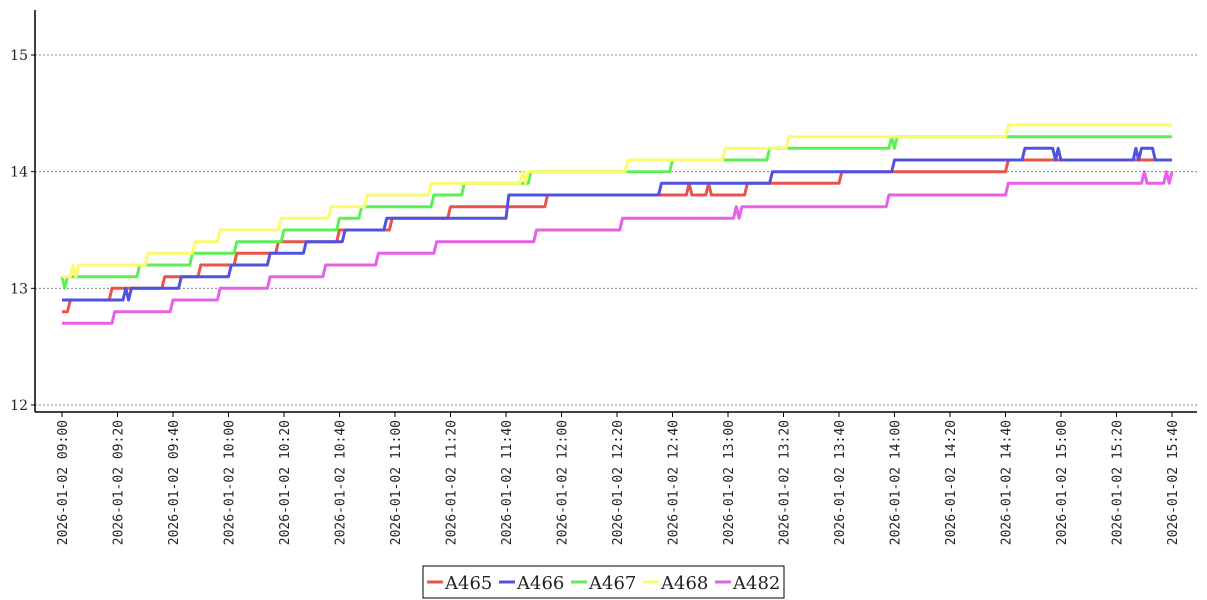 The image size is (1207, 600). What do you see at coordinates (684, 583) in the screenshot?
I see `legend-label: A468` at bounding box center [684, 583].